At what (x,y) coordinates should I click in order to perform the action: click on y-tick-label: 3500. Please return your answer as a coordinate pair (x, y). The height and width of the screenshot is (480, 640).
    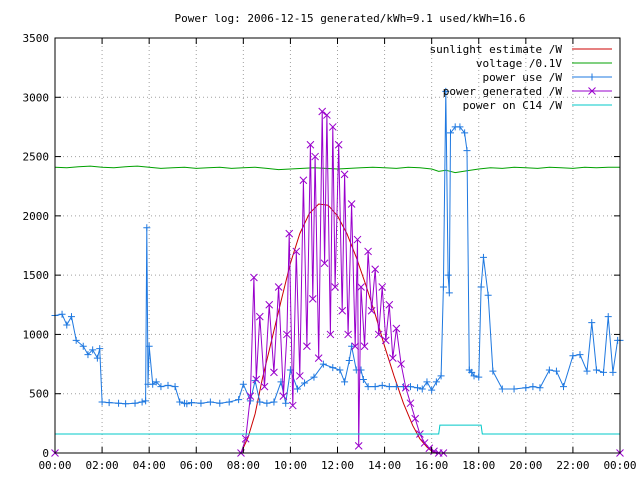
    Looking at the image, I should click on (36, 38).